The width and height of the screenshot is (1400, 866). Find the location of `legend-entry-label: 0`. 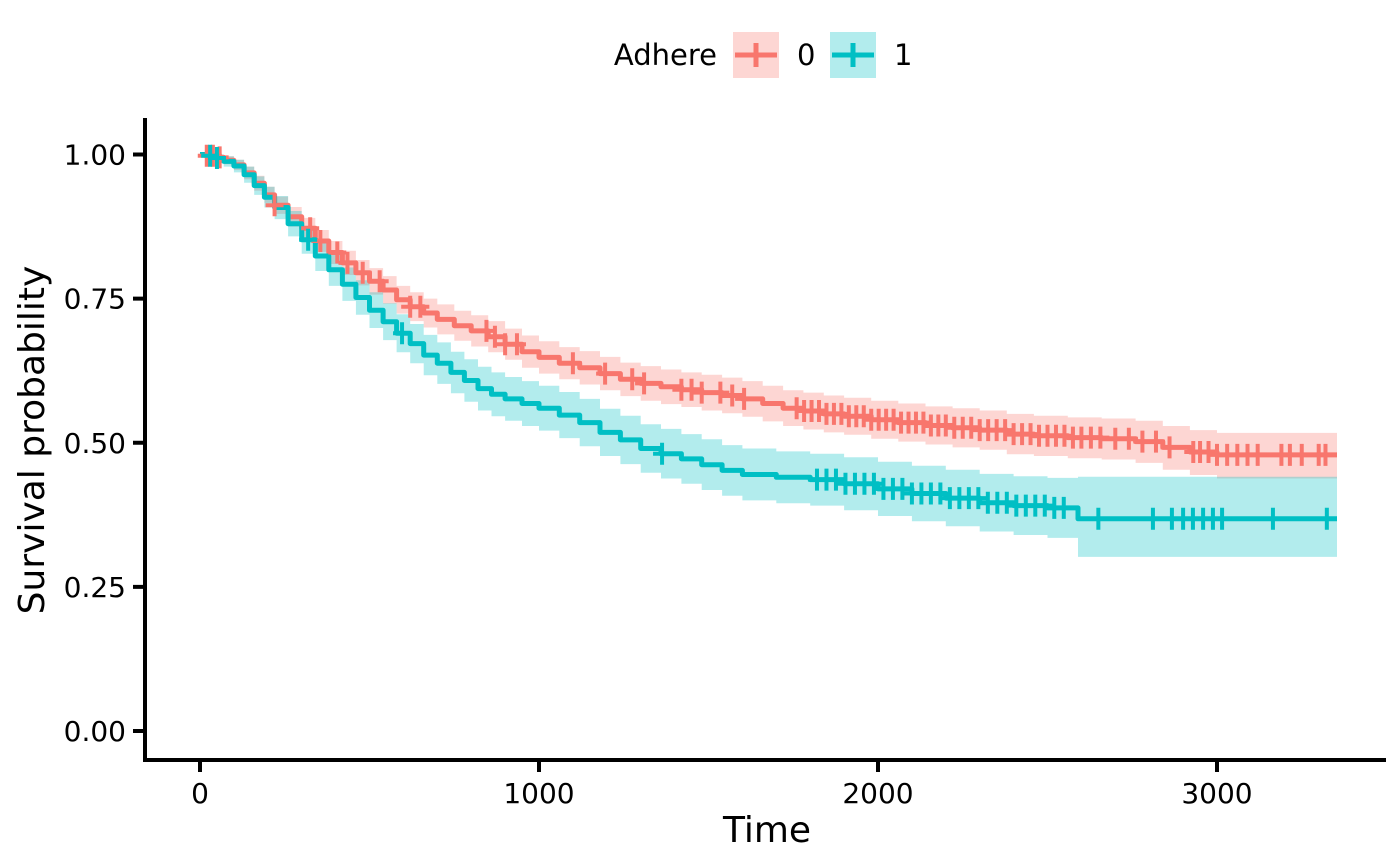

legend-entry-label: 0 is located at coordinates (806, 55).